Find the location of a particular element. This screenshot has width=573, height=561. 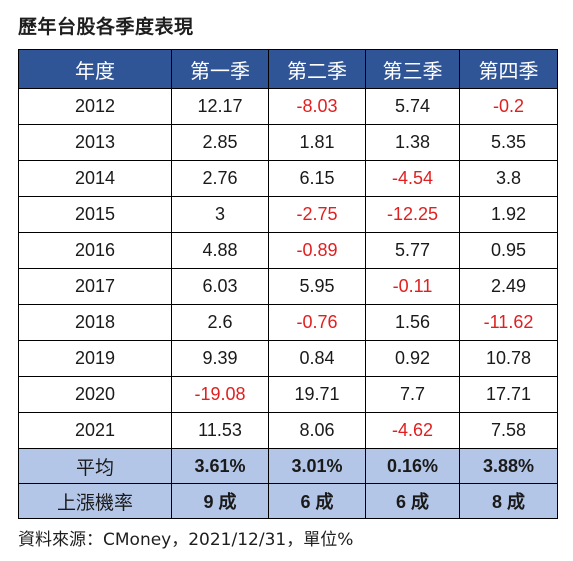

value-cell-q3: 1.56 is located at coordinates (412, 322).